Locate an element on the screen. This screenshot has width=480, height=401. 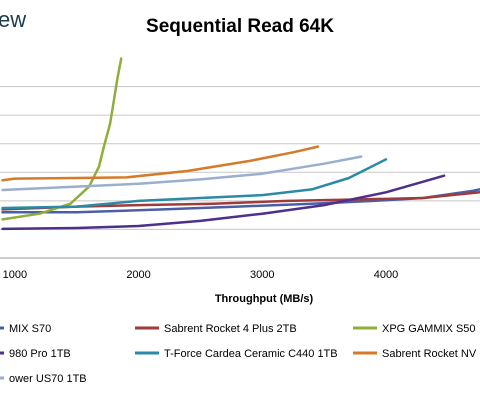
brand-text: ew is located at coordinates (13, 19).